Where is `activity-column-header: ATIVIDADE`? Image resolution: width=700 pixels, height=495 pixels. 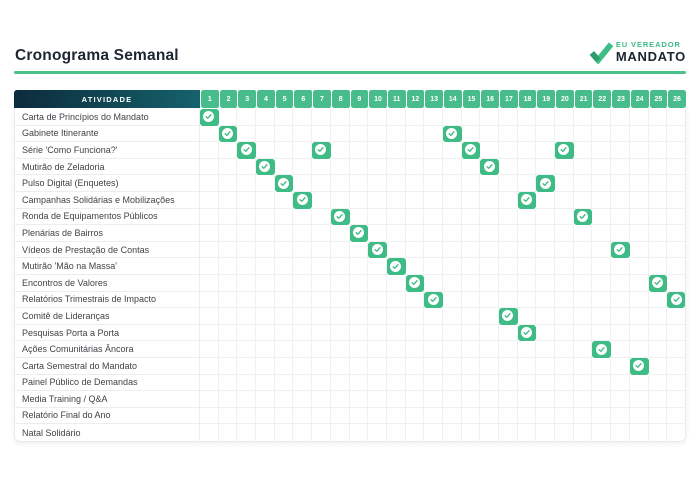 activity-column-header: ATIVIDADE is located at coordinates (107, 99).